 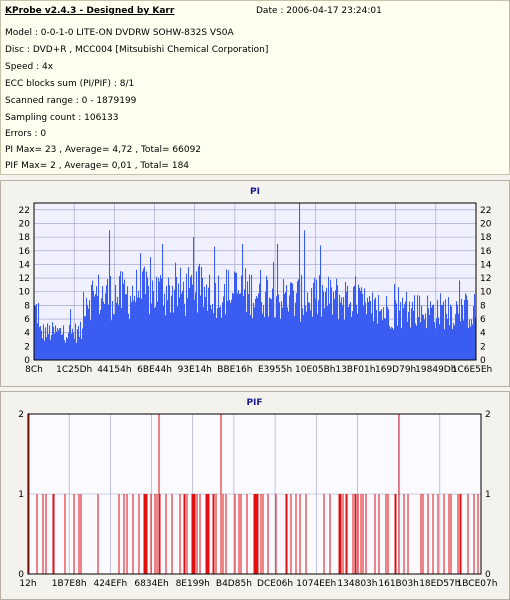 I want to click on y-tick-label-left: 4, so click(x=27, y=334).